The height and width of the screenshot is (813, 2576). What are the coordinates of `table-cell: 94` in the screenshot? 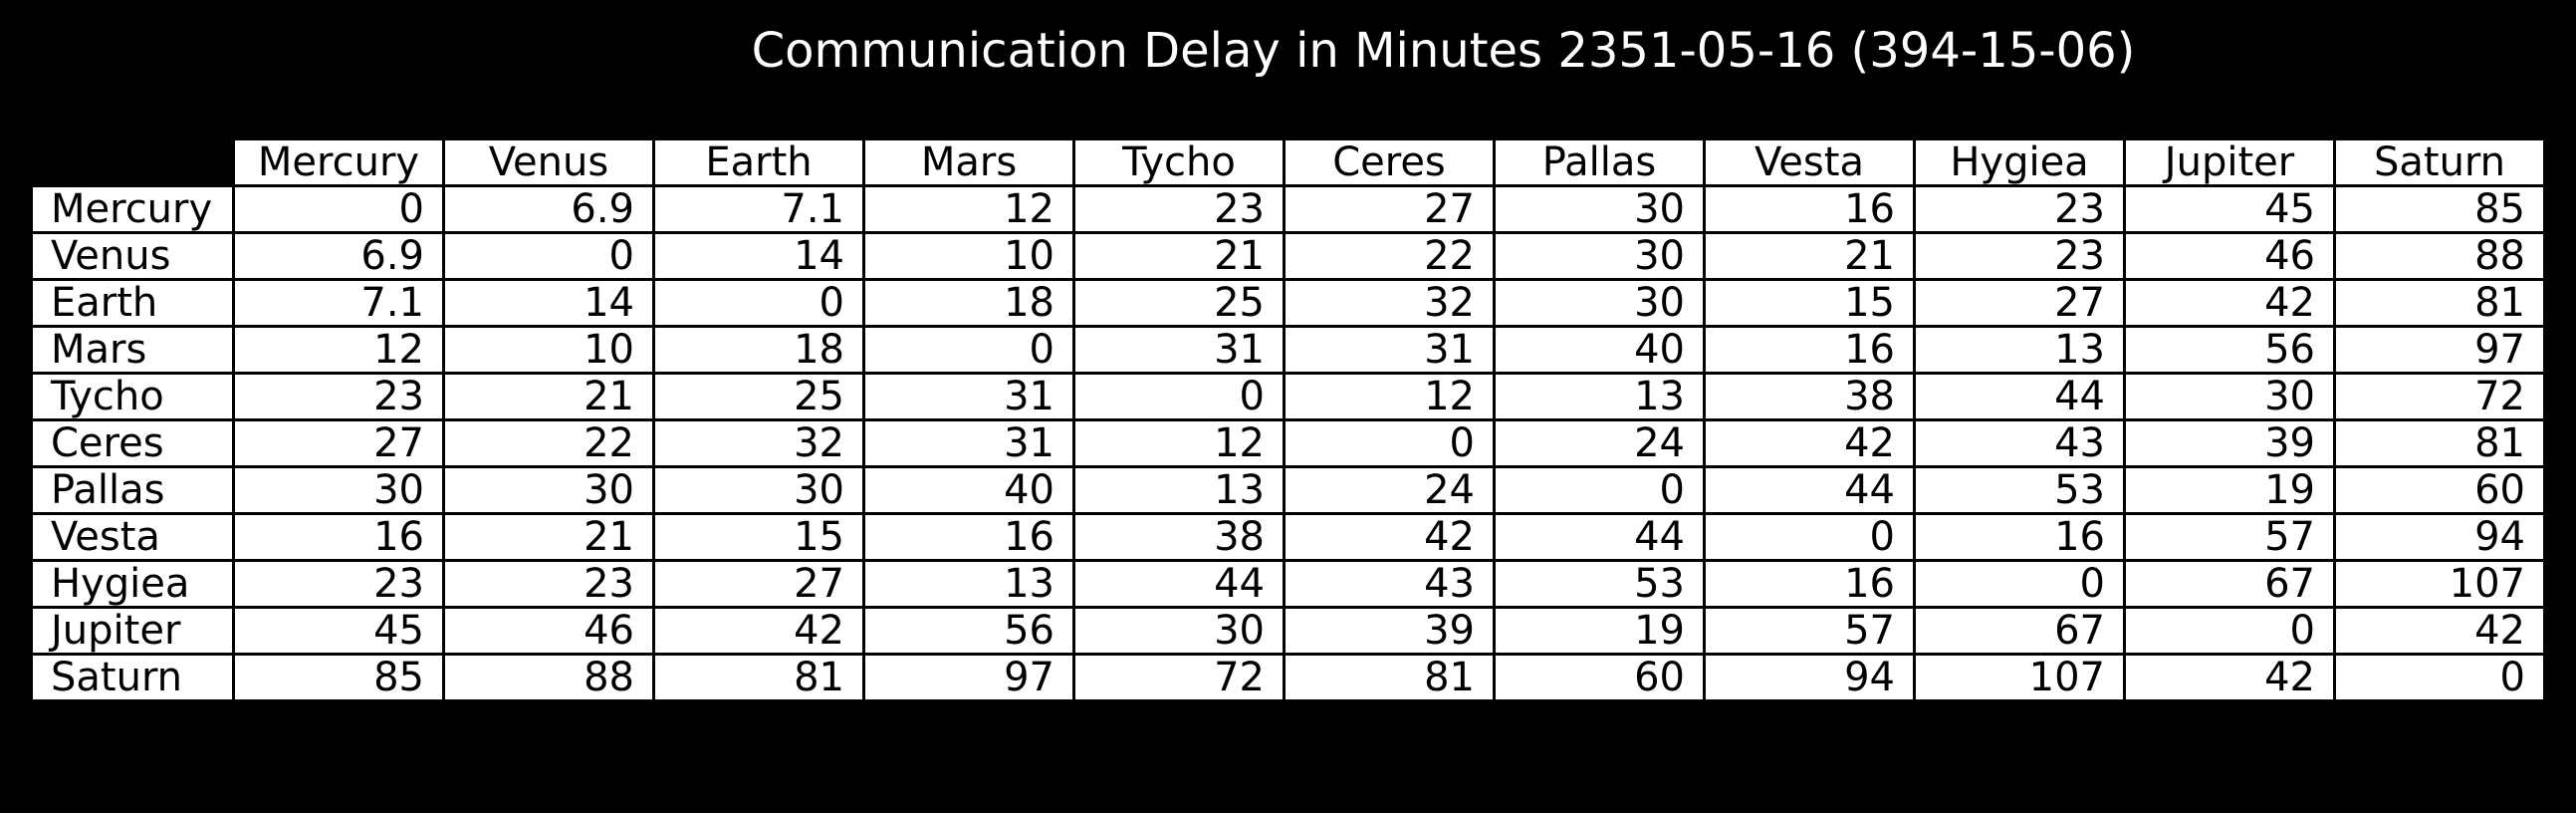 It's located at (2439, 537).